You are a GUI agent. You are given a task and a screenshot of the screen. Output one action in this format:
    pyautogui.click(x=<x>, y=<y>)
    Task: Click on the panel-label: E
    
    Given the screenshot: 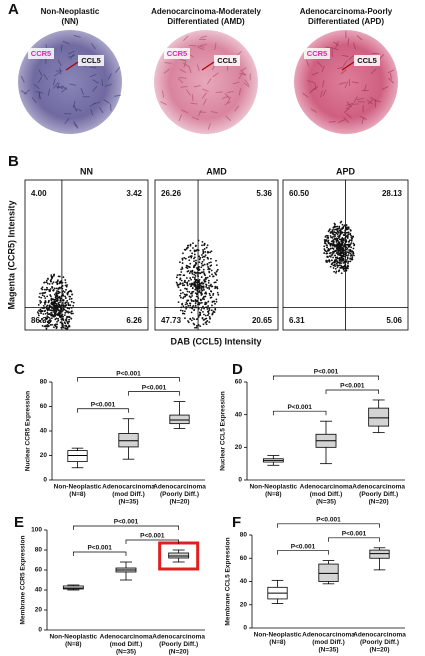 What is the action you would take?
    pyautogui.click(x=19, y=522)
    